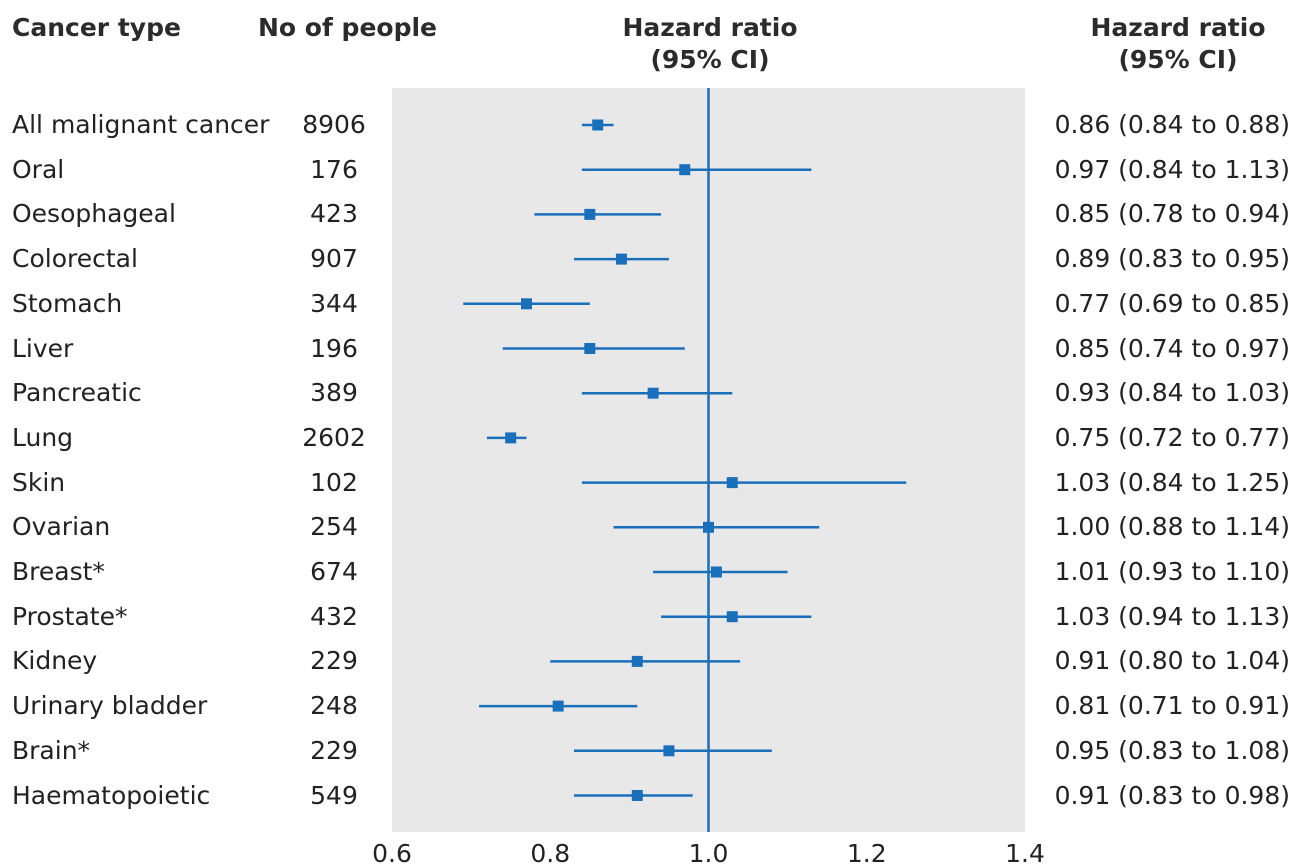  What do you see at coordinates (334, 437) in the screenshot?
I see `row-count: 2602` at bounding box center [334, 437].